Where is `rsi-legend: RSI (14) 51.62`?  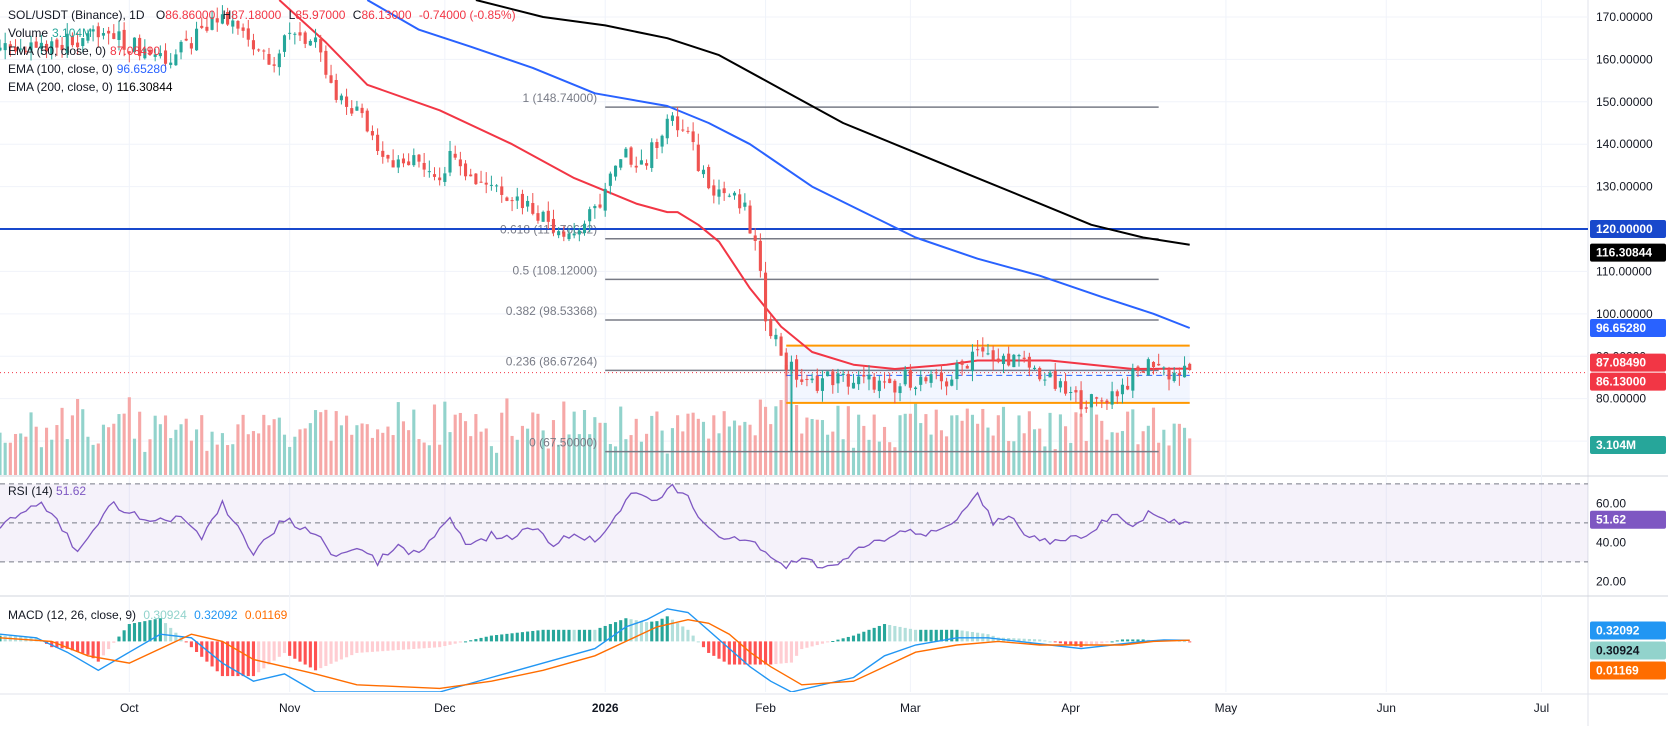
rsi-legend: RSI (14) 51.62 is located at coordinates (47, 491).